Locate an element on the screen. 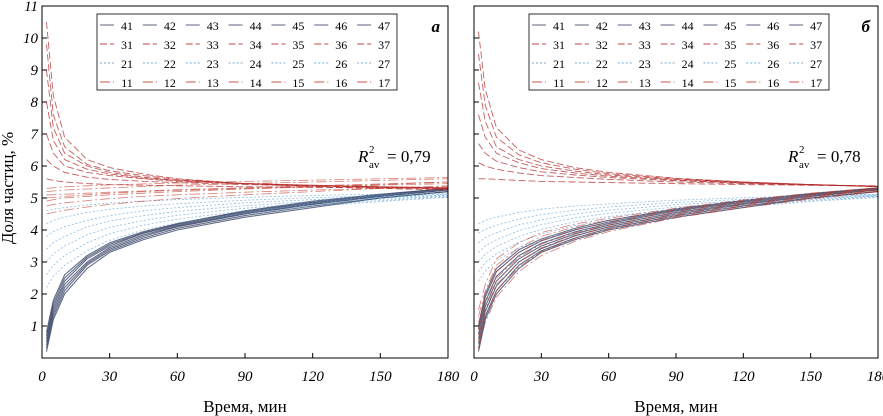 The height and width of the screenshot is (416, 883). legend-label-44: 44 is located at coordinates (256, 26).